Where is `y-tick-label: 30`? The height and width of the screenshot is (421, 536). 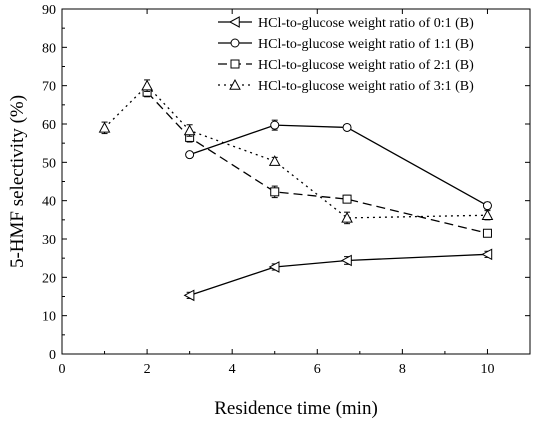 y-tick-label: 30 is located at coordinates (49, 240).